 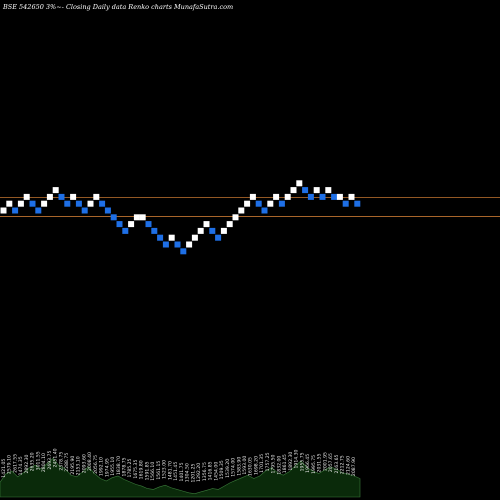 What do you see at coordinates (256, 465) in the screenshot?
I see `volume-label: 1698.20` at bounding box center [256, 465].